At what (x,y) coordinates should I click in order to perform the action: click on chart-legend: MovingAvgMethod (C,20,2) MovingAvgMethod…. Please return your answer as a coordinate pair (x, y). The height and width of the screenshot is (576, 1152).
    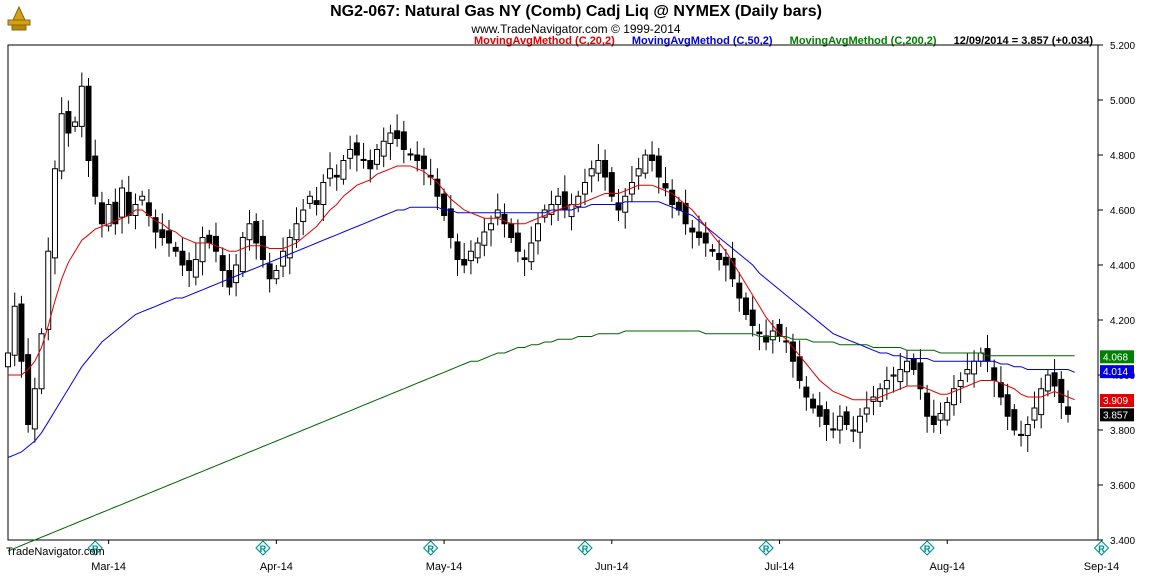
    Looking at the image, I should click on (790, 41).